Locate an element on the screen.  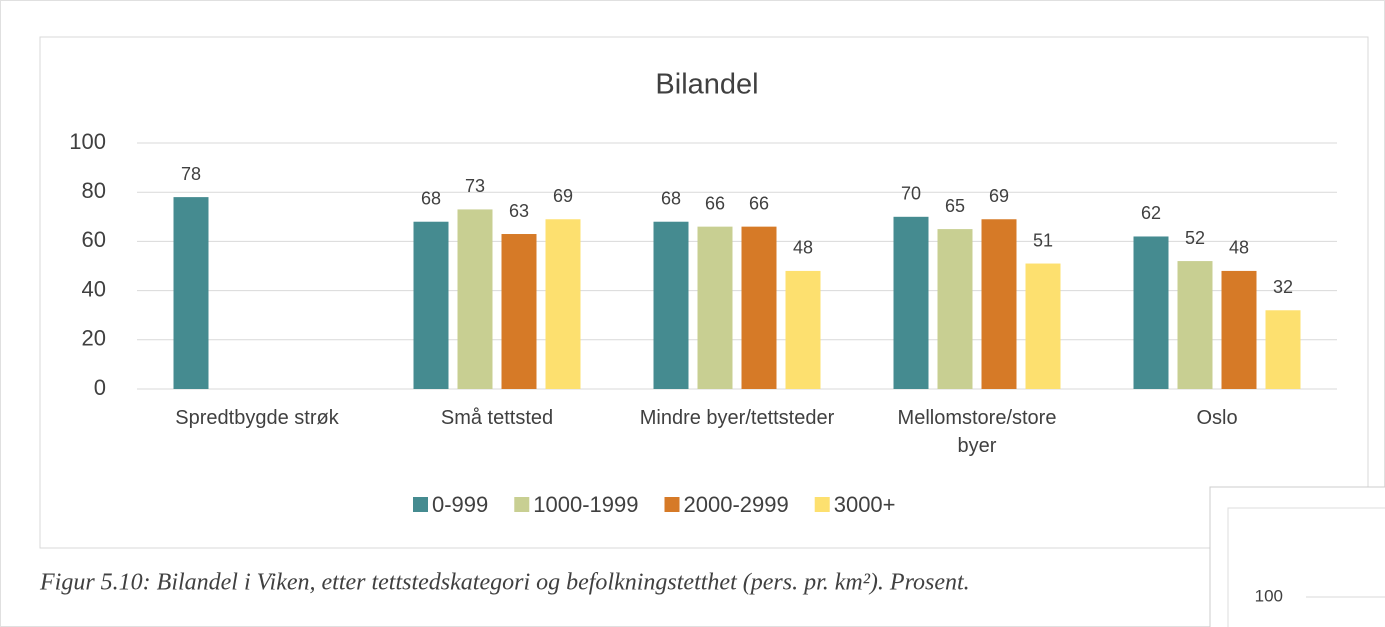
value-label: 32 is located at coordinates (1283, 287).